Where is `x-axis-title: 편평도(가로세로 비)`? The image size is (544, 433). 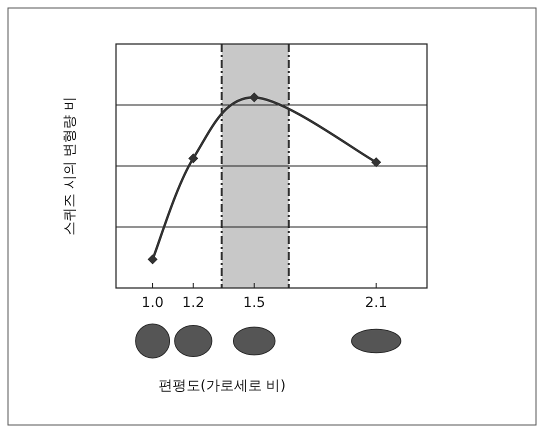
x-axis-title: 편평도(가로세로 비) is located at coordinates (222, 386).